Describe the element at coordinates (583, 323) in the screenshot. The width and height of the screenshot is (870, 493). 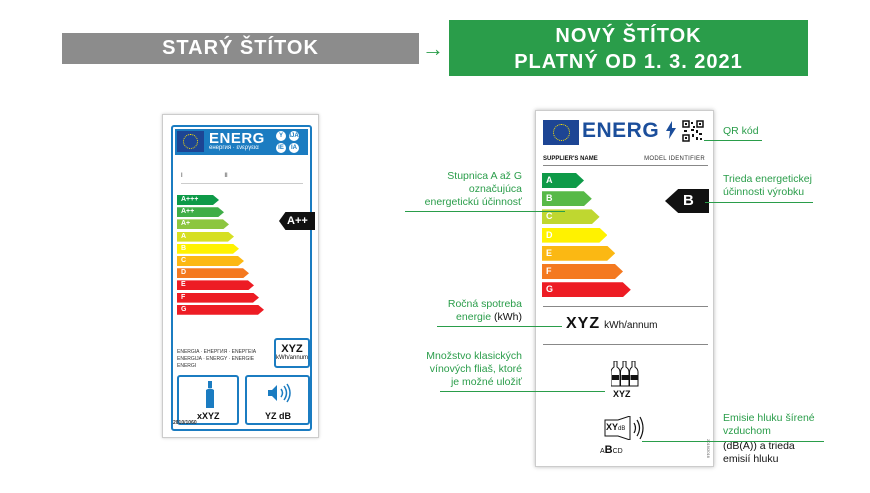
I see `new-kwh-value: XYZ` at that location.